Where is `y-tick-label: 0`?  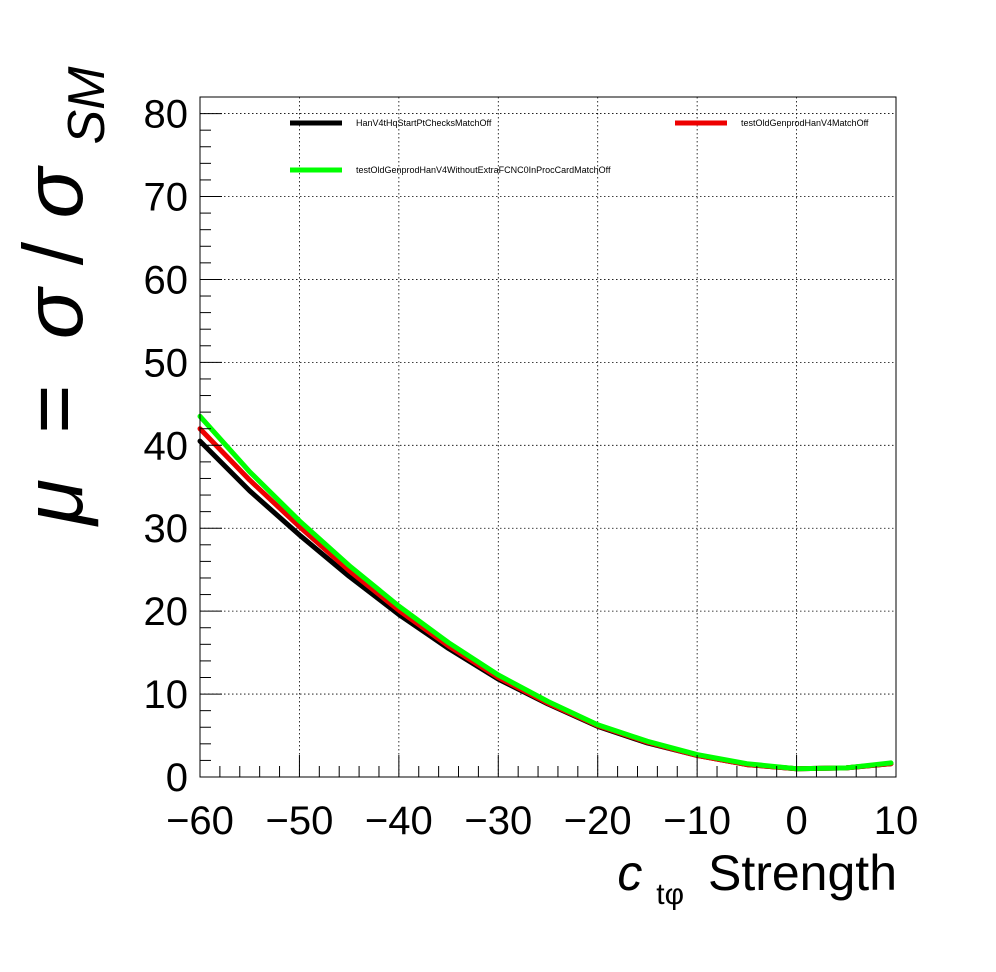 y-tick-label: 0 is located at coordinates (177, 778).